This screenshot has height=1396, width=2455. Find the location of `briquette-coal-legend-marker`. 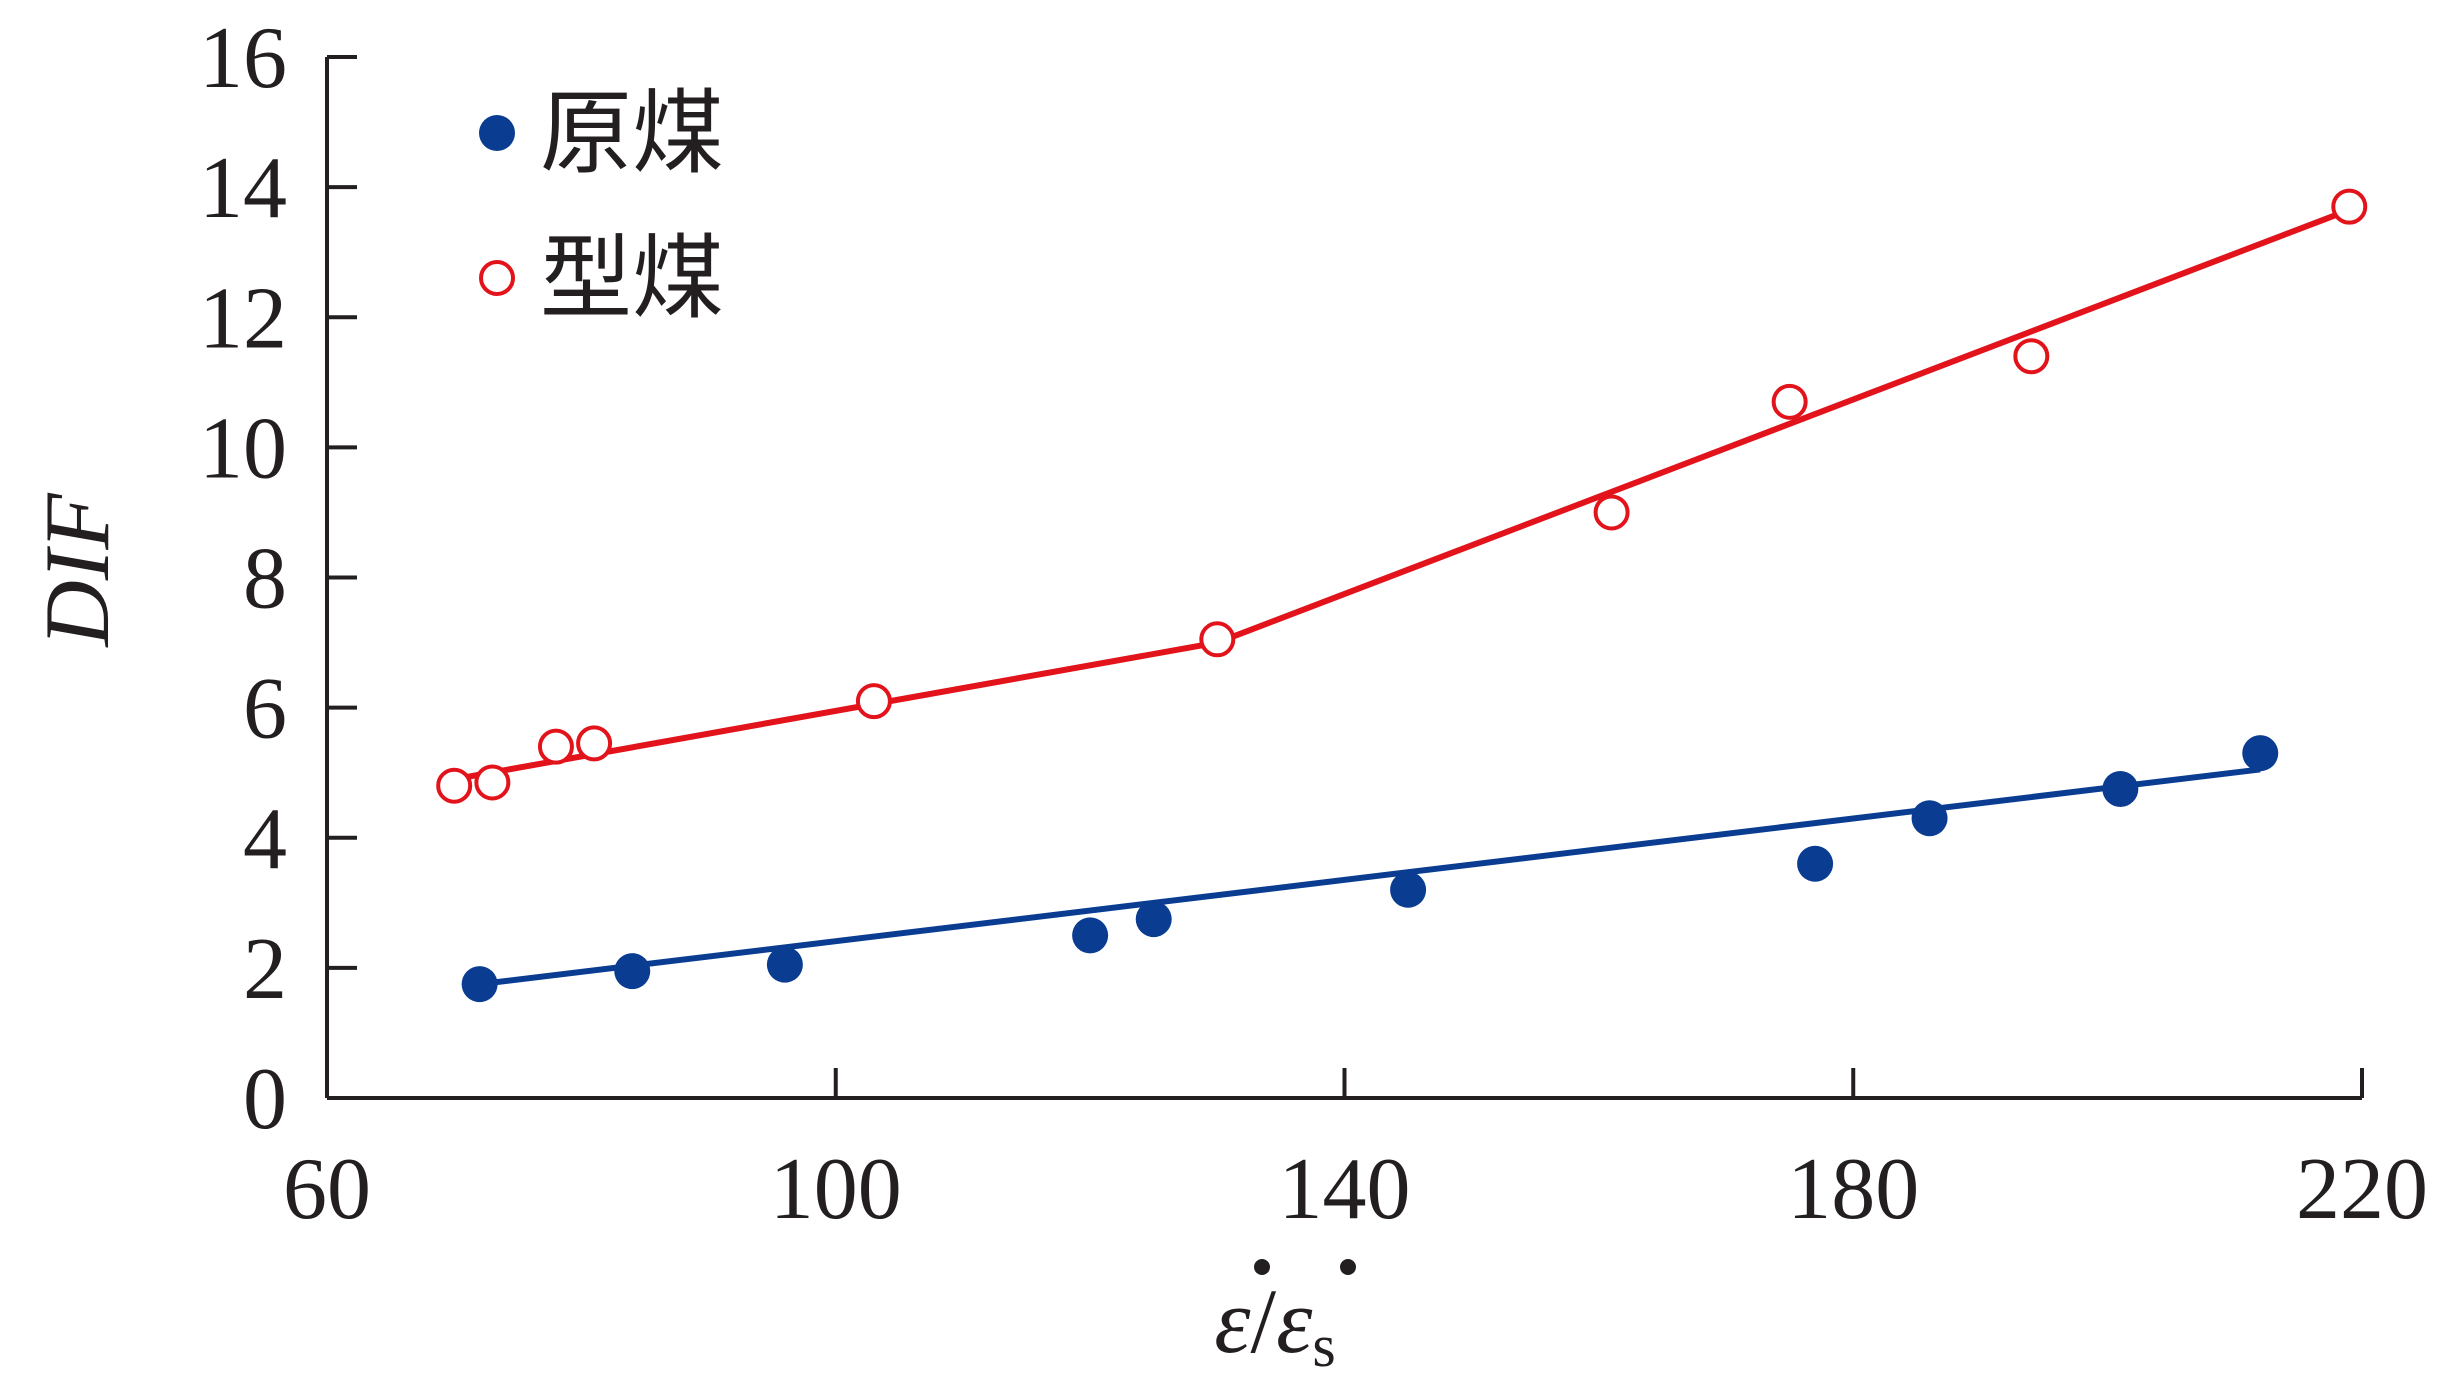

briquette-coal-legend-marker is located at coordinates (497, 278).